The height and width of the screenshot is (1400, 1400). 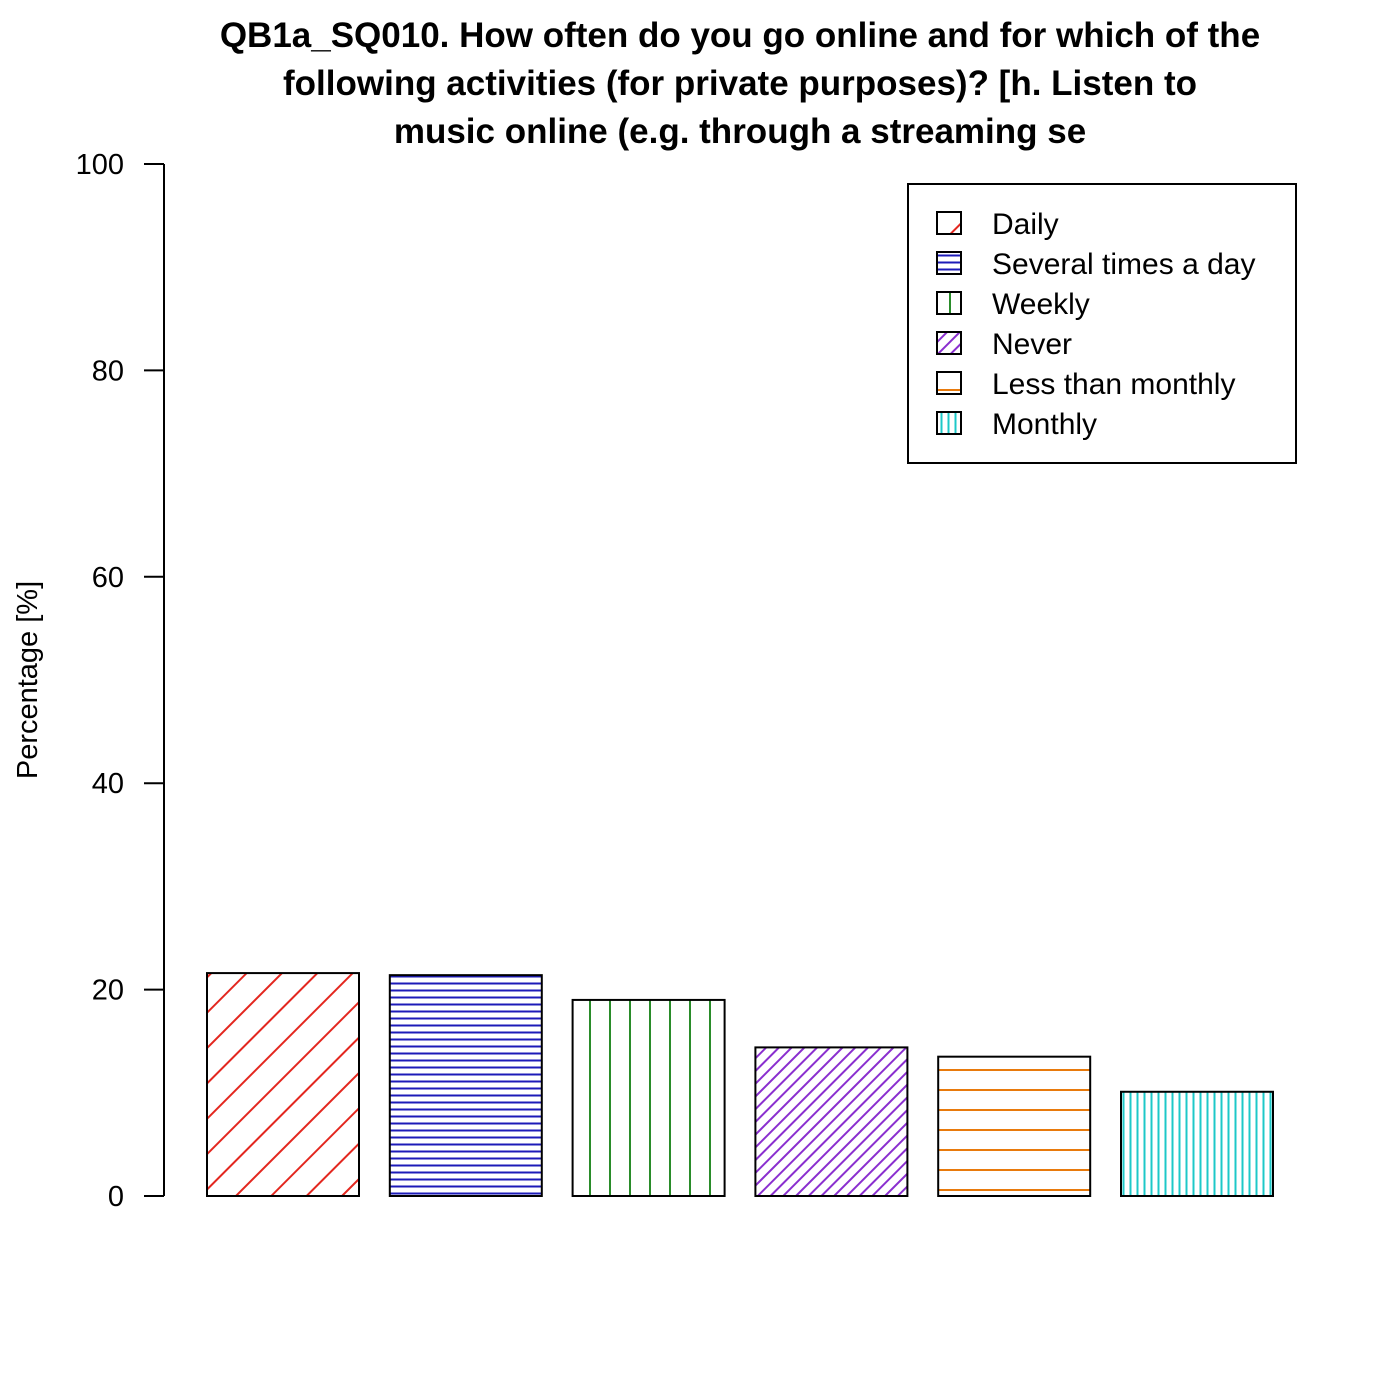 What do you see at coordinates (1123, 264) in the screenshot?
I see `legend-label-1: Several times a day` at bounding box center [1123, 264].